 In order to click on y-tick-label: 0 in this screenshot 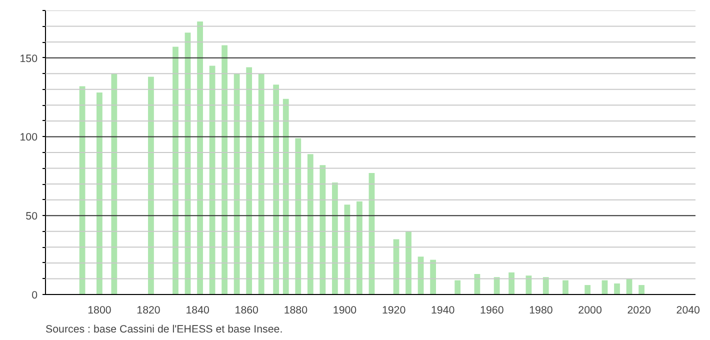, I will do `click(35, 296)`.